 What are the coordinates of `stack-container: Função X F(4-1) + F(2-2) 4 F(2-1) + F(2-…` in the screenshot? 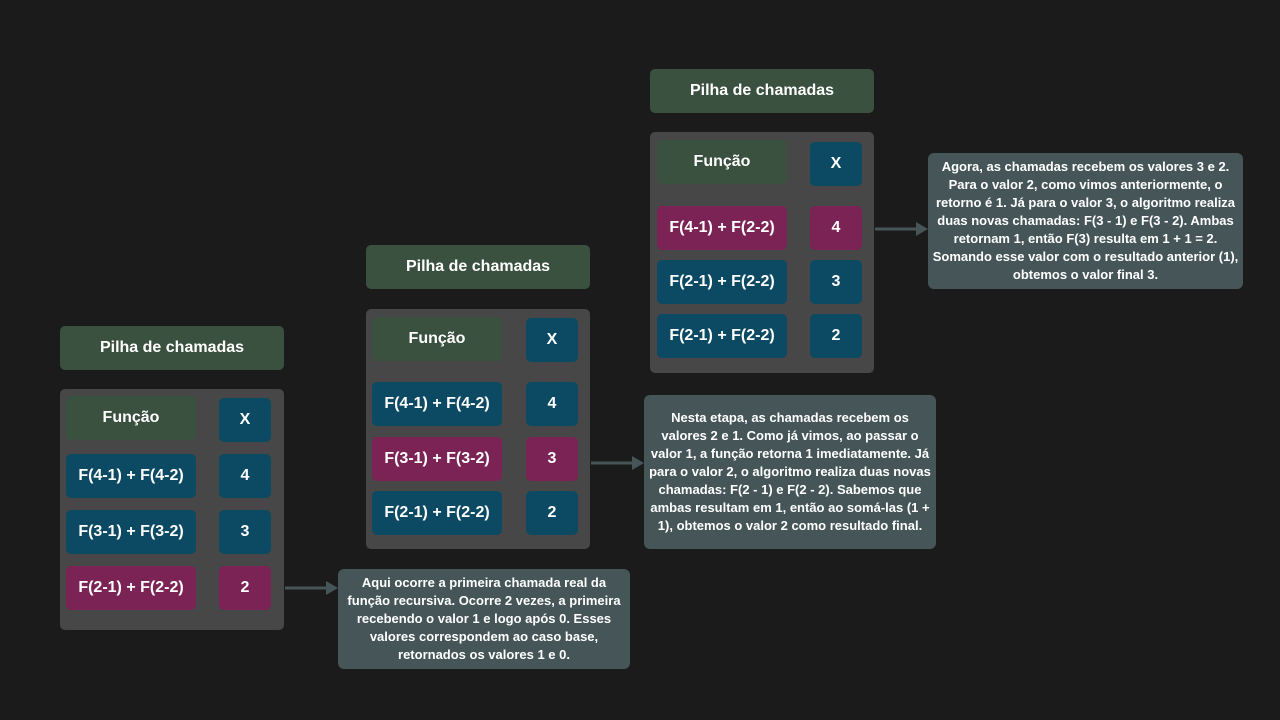 It's located at (762, 252).